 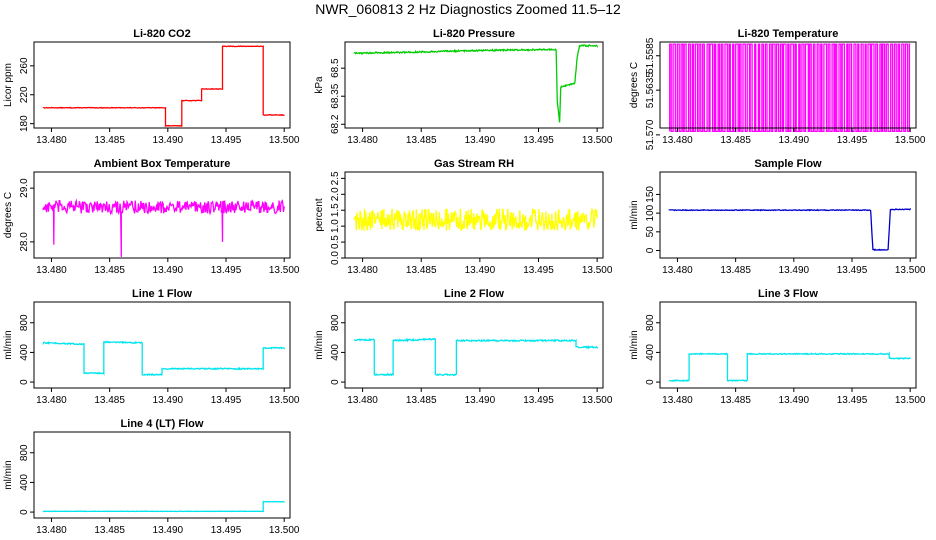 What do you see at coordinates (335, 68) in the screenshot?
I see `y-tick-label: 68.5` at bounding box center [335, 68].